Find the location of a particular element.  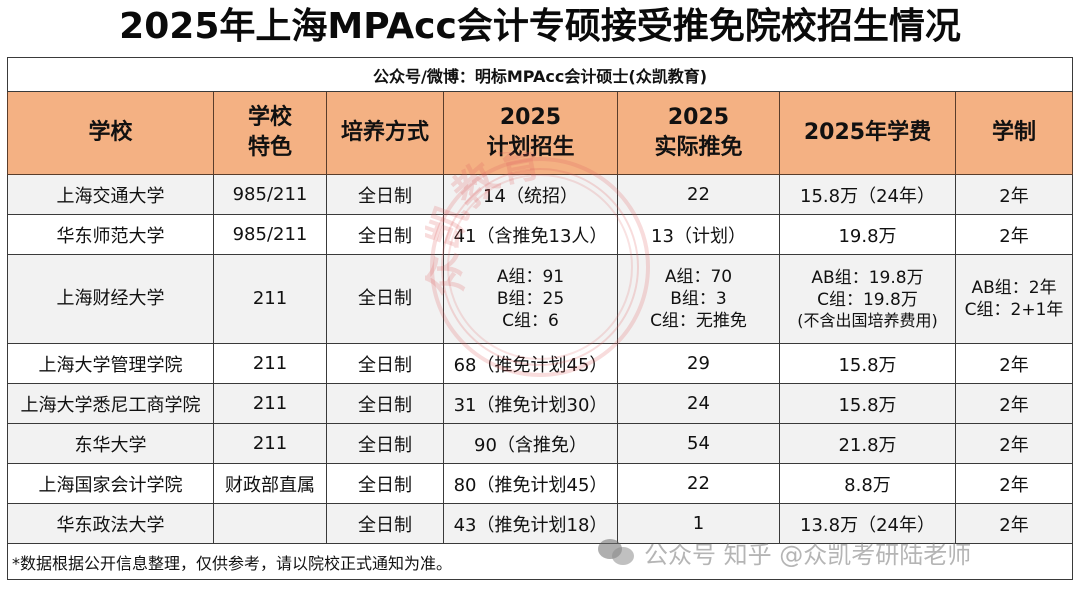

table-row: 上海国家会计学院 财政部直属 全日制 80（推免计划45） 22 8.8万 2年 is located at coordinates (540, 483).